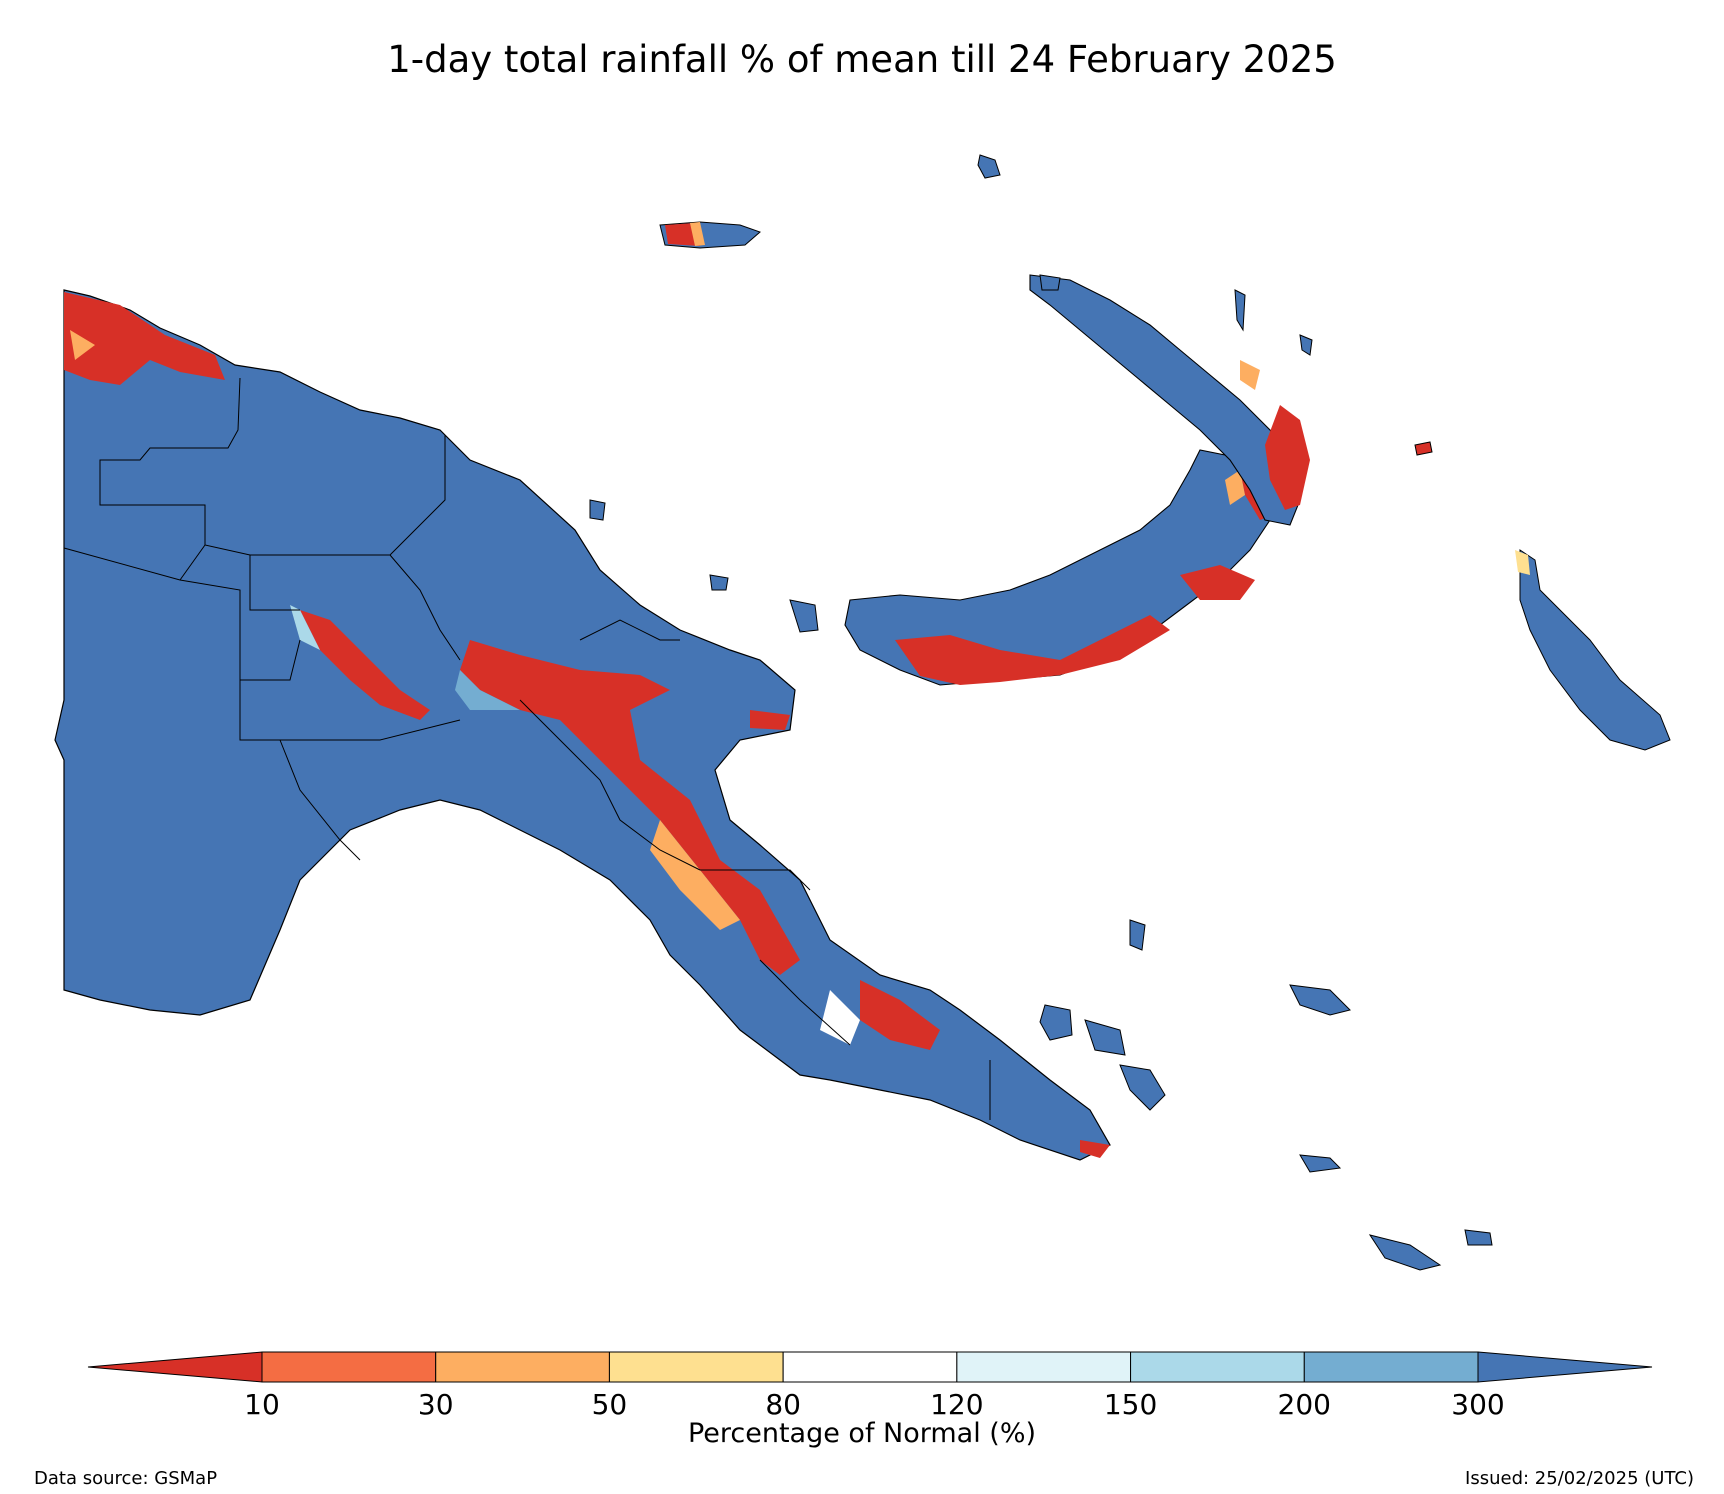 This screenshot has width=1724, height=1494. What do you see at coordinates (435, 1404) in the screenshot?
I see `colorbar-tick-label: 30` at bounding box center [435, 1404].